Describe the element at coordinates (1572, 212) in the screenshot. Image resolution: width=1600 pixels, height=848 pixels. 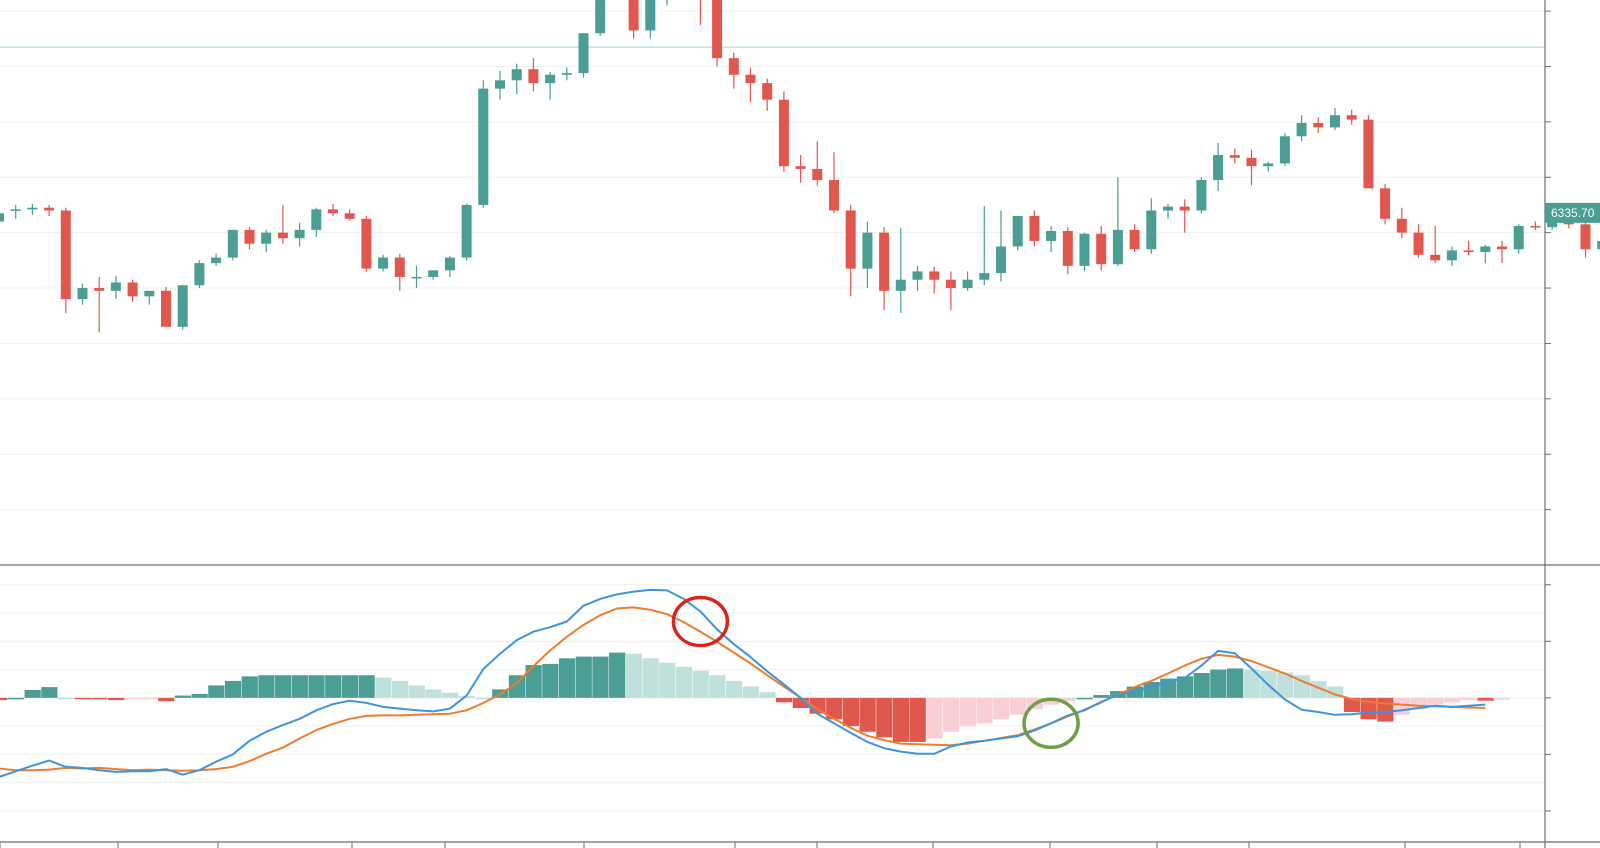
I see `price-label-group: 6335.70` at that location.